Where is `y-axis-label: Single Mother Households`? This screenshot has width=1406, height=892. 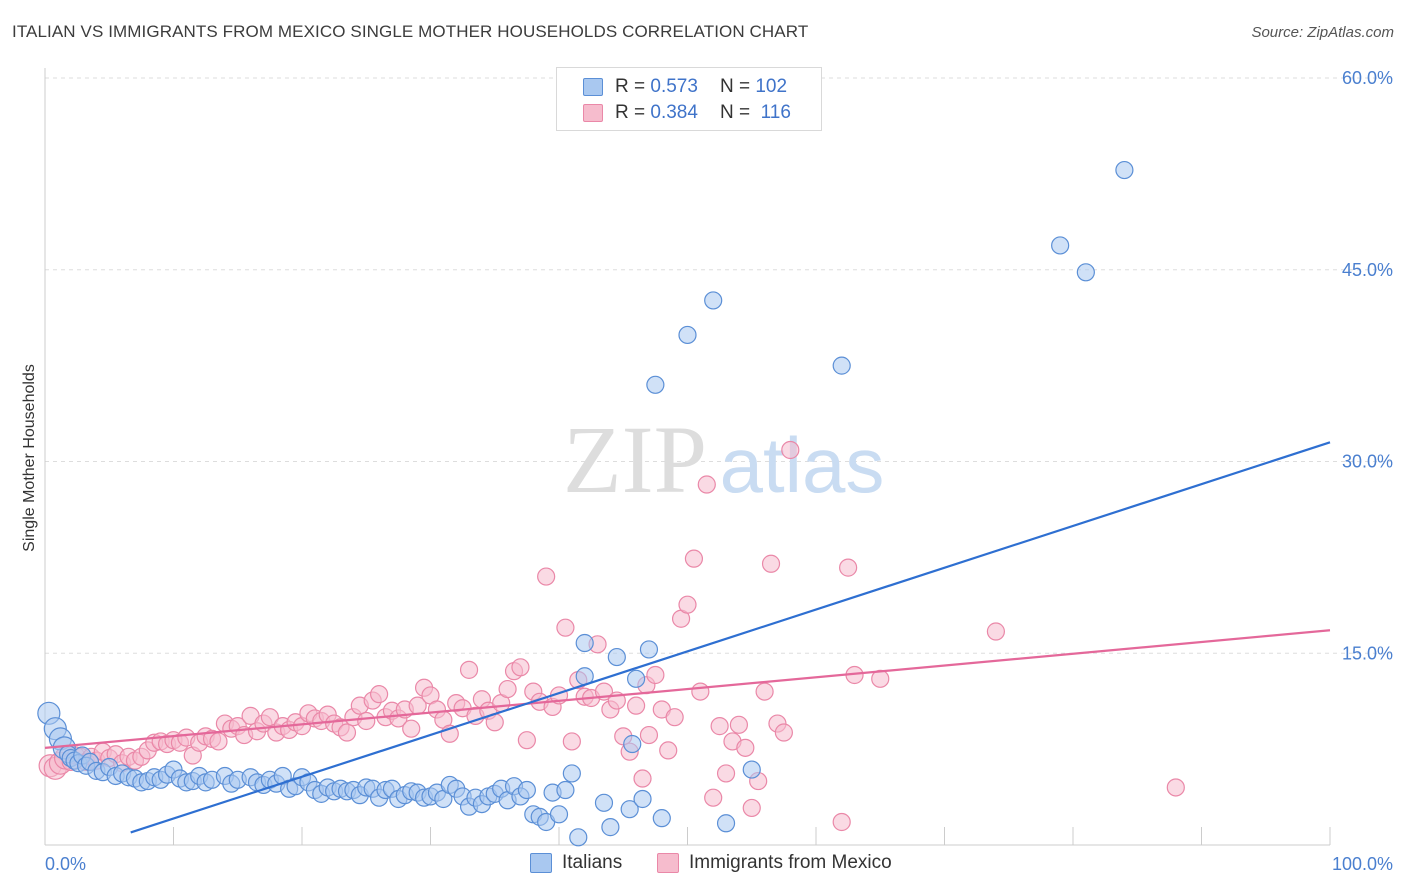 y-axis-label: Single Mother Households is located at coordinates (29, 458).